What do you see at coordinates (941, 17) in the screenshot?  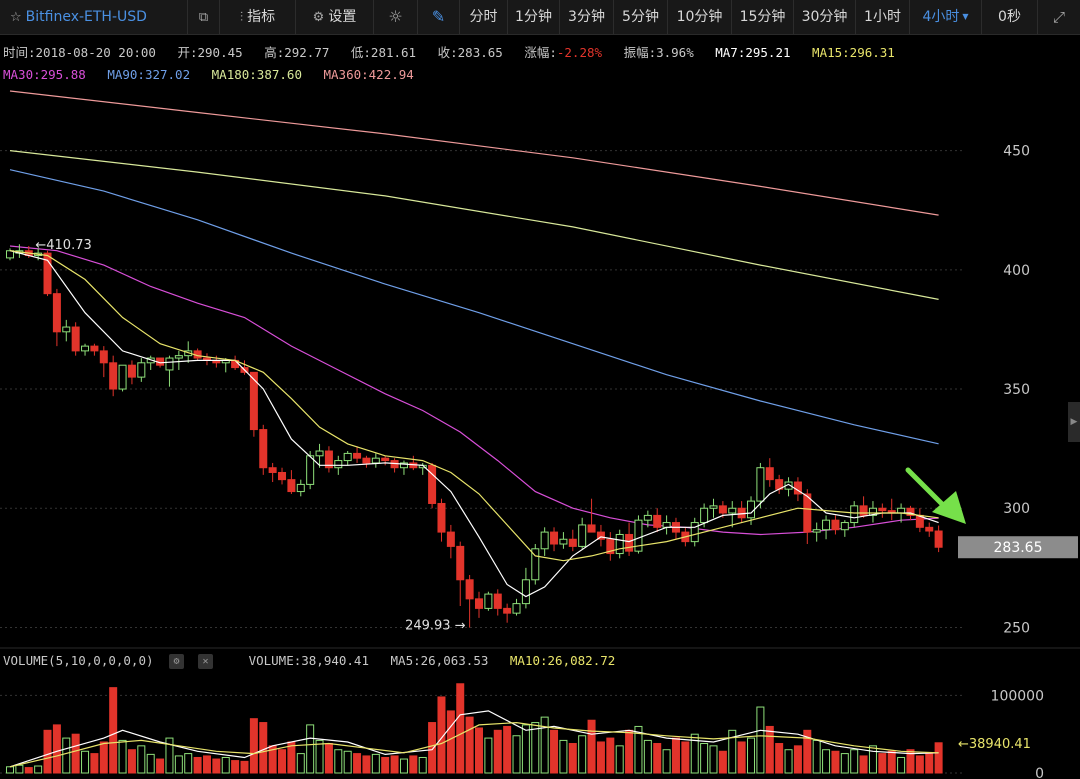 I see `timeframe-label: 4小时` at bounding box center [941, 17].